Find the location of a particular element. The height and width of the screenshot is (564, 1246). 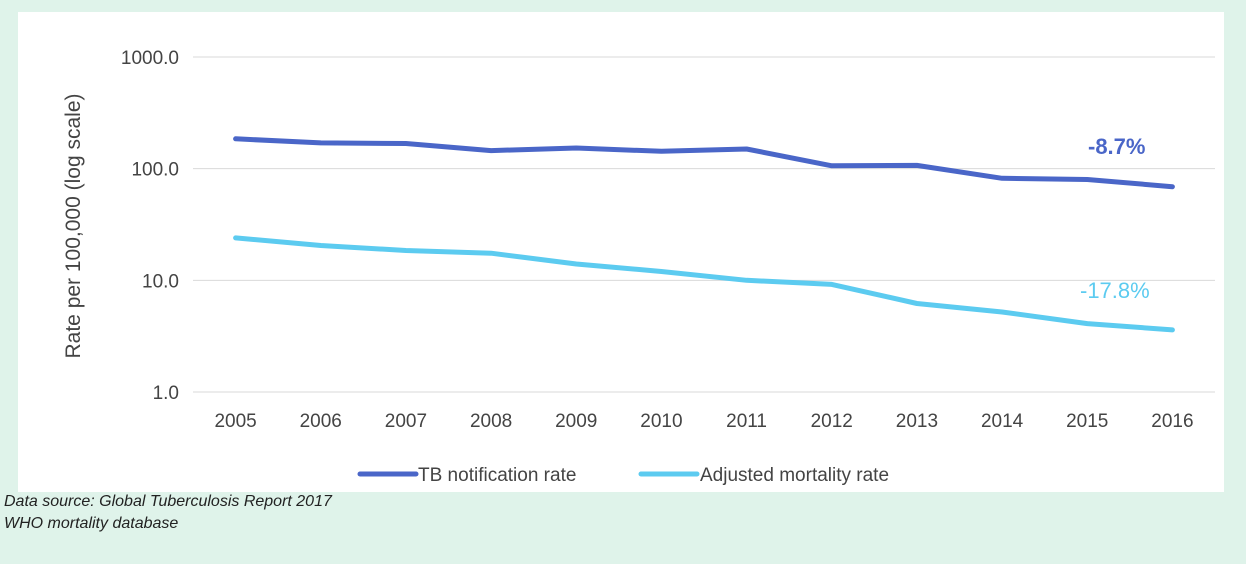

annotation-mortality-change: -17.8% is located at coordinates (1115, 290).